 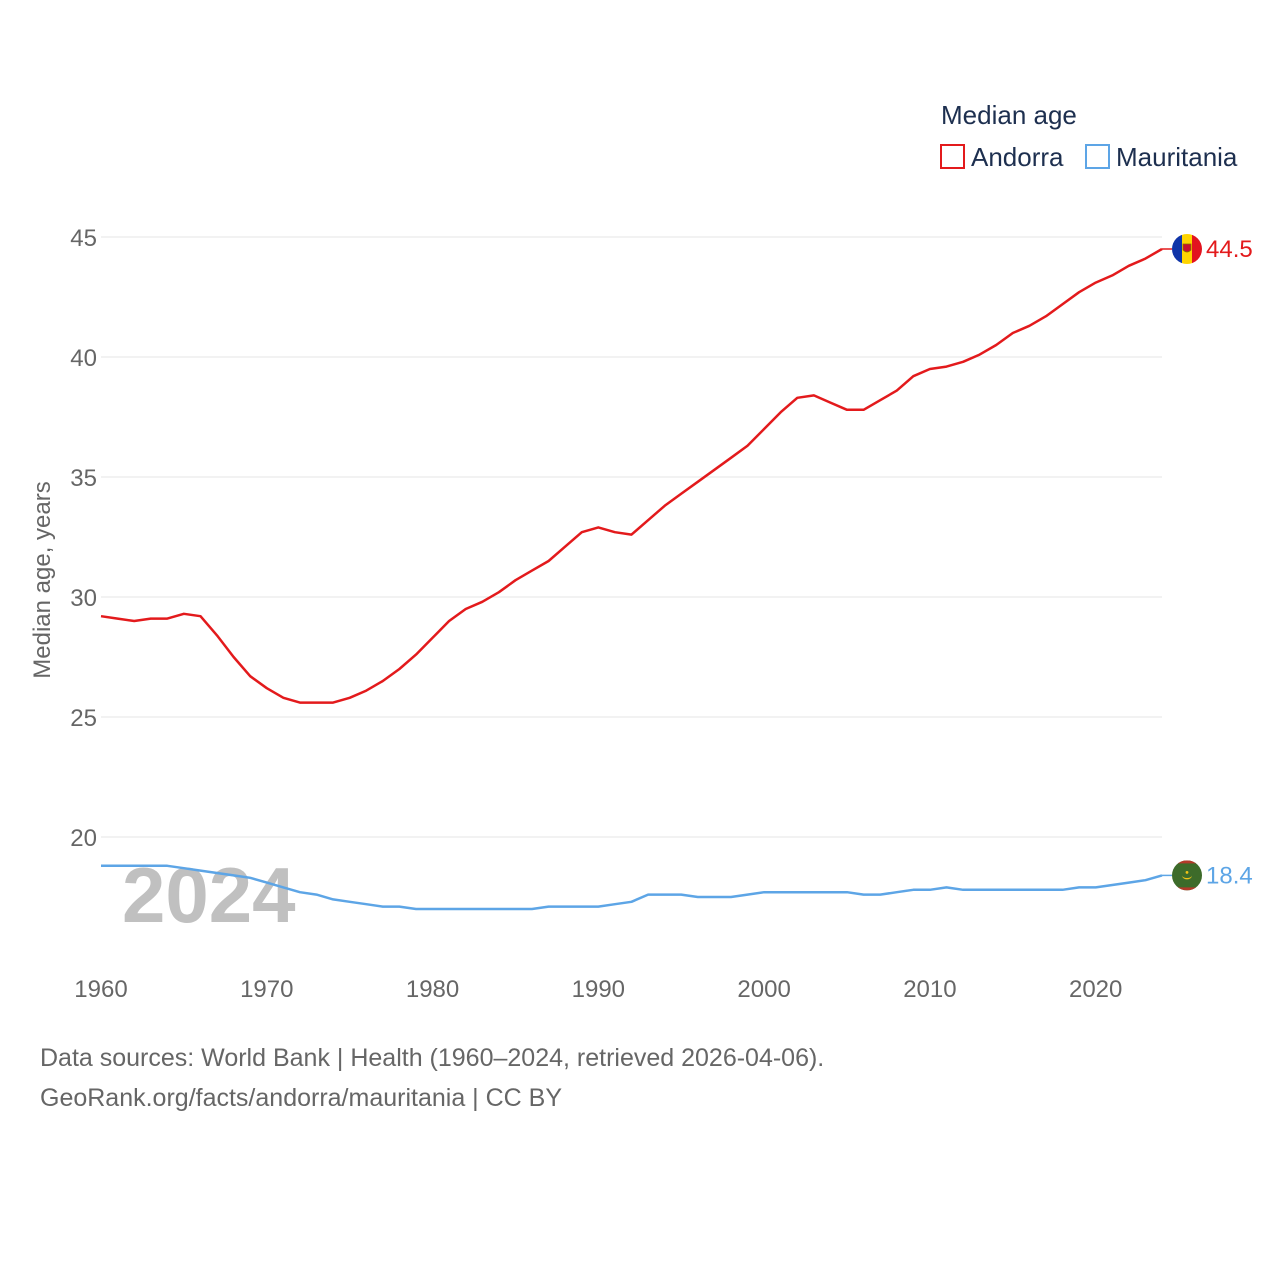 What do you see at coordinates (1089, 136) in the screenshot?
I see `legend: Median age Andorra Mauritania` at bounding box center [1089, 136].